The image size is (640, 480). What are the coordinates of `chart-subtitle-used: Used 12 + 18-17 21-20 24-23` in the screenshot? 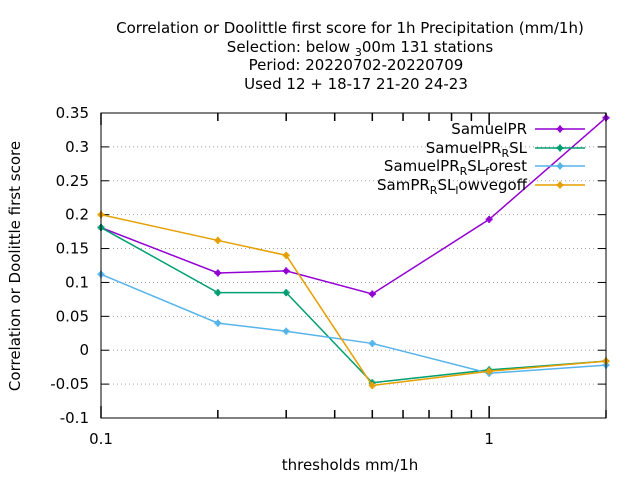 It's located at (356, 84).